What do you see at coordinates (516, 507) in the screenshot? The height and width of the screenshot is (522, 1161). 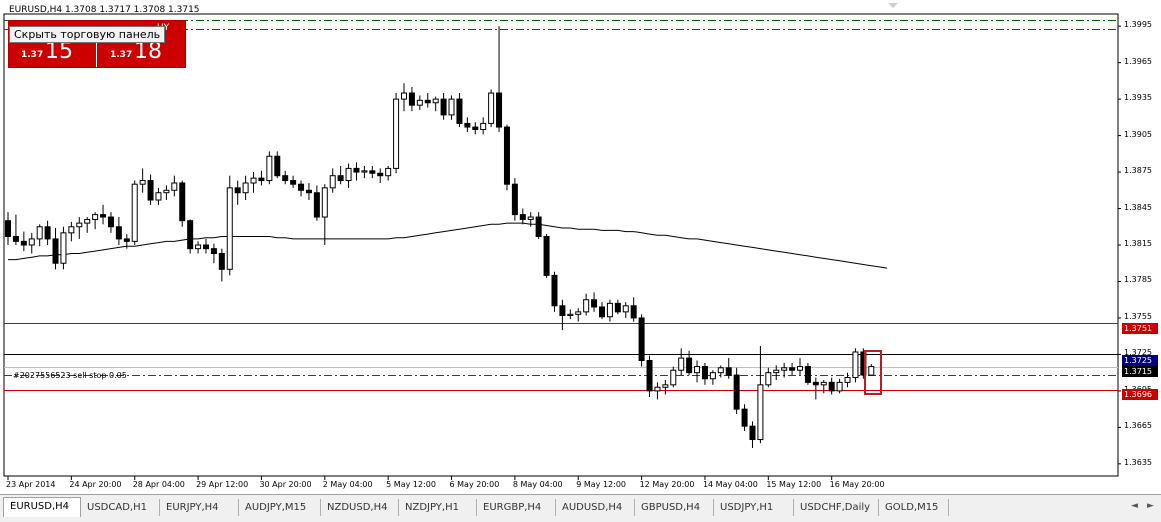 I see `chart-tab: EURGBP,H4` at bounding box center [516, 507].